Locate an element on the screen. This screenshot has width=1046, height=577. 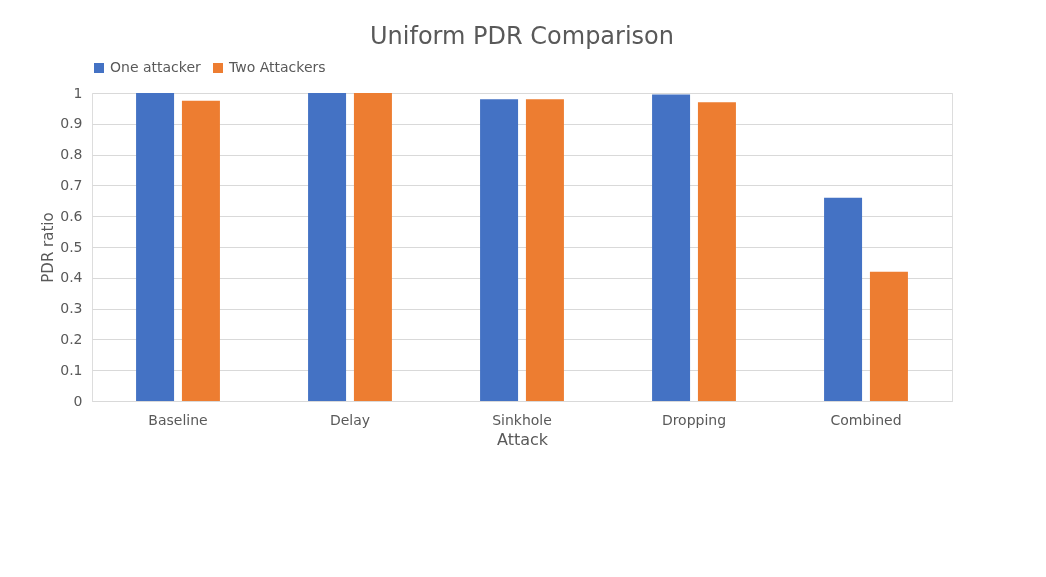
x-tick-label: Dropping is located at coordinates (694, 419).